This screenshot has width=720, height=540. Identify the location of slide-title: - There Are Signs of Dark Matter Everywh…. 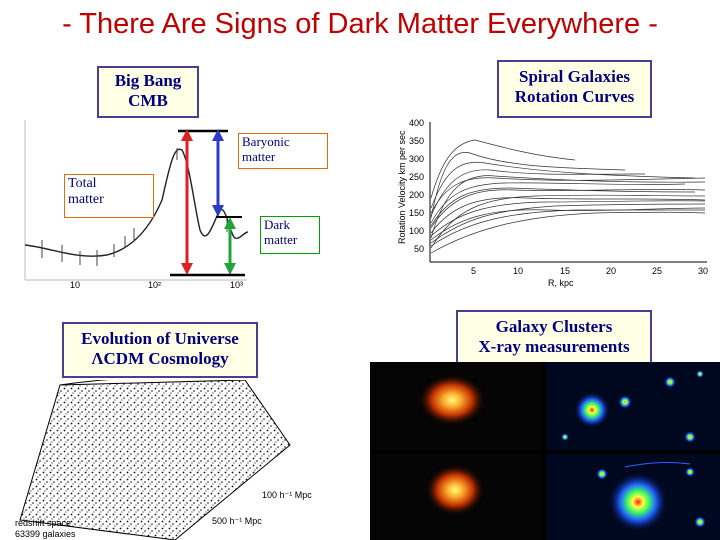
(360, 24).